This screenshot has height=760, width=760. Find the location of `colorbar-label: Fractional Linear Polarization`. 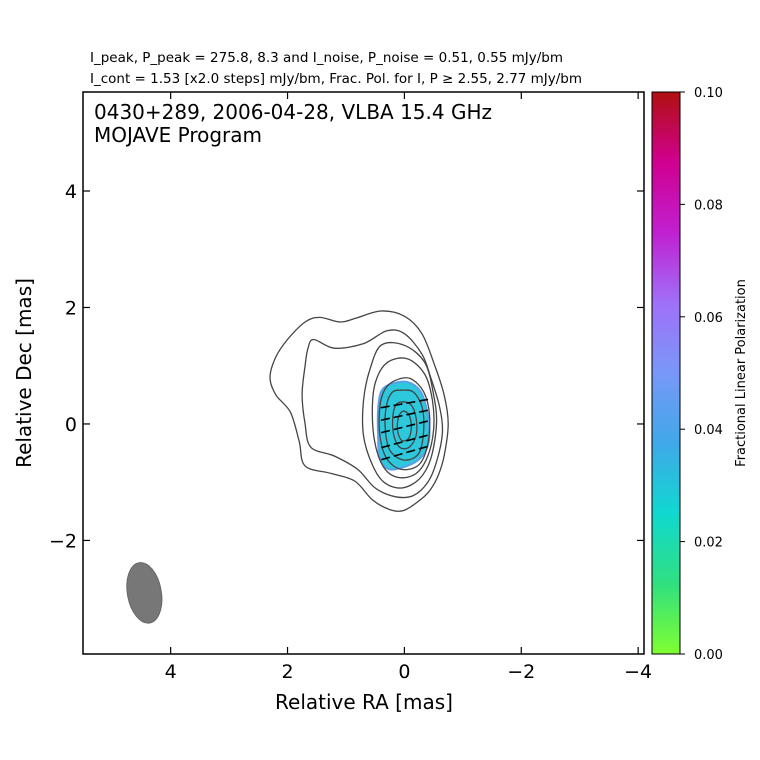

colorbar-label: Fractional Linear Polarization is located at coordinates (741, 373).